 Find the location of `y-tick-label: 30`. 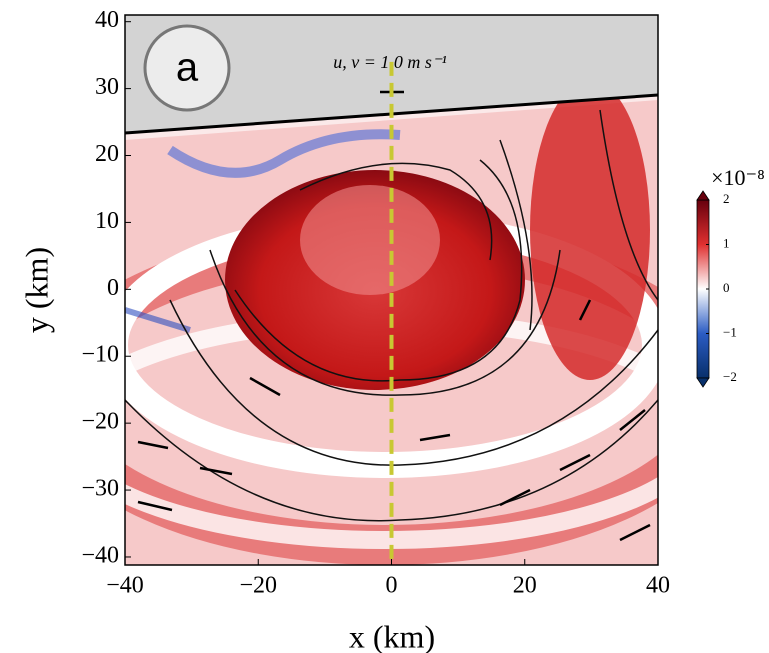

y-tick-label: 30 is located at coordinates (107, 87).